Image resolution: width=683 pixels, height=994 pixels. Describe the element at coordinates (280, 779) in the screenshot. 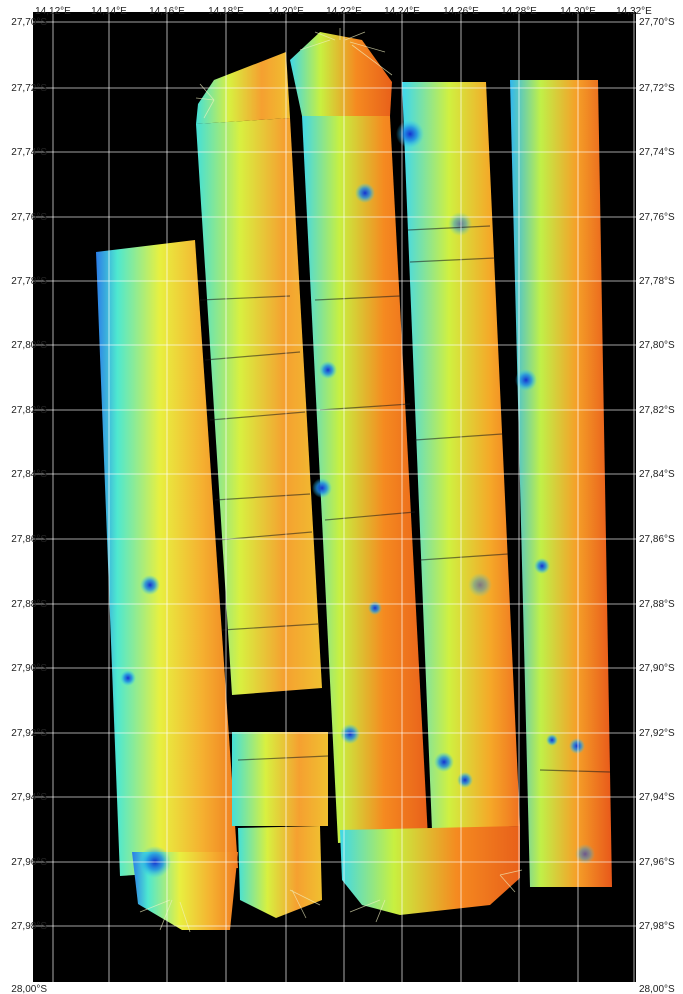

I see `survey-strip-2-south-block` at that location.